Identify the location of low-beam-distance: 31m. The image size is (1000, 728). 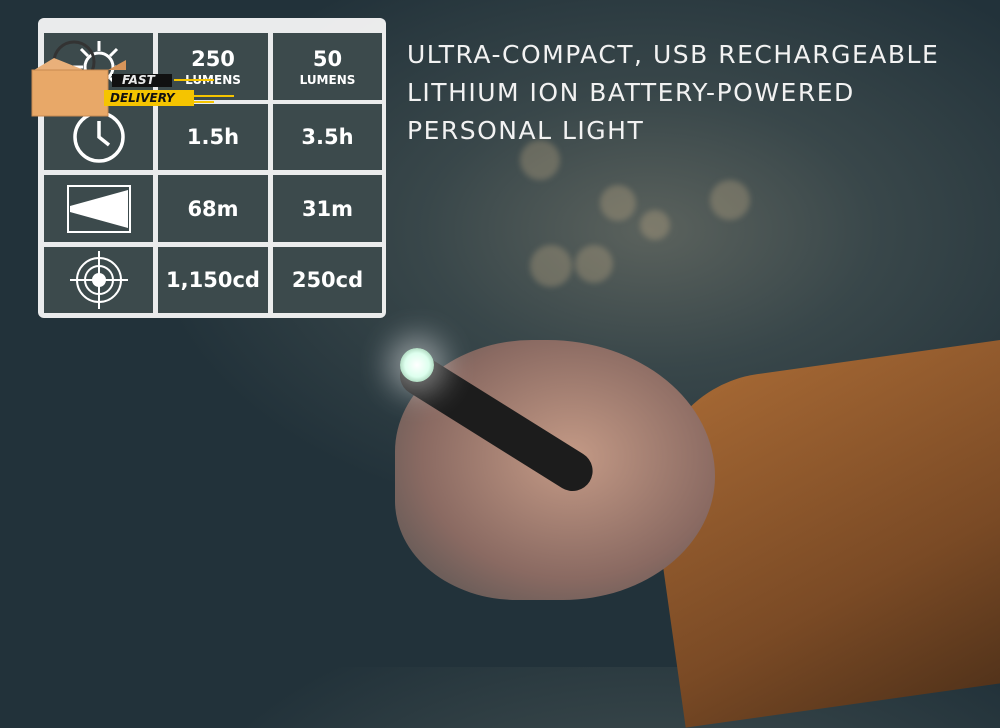
(327, 208).